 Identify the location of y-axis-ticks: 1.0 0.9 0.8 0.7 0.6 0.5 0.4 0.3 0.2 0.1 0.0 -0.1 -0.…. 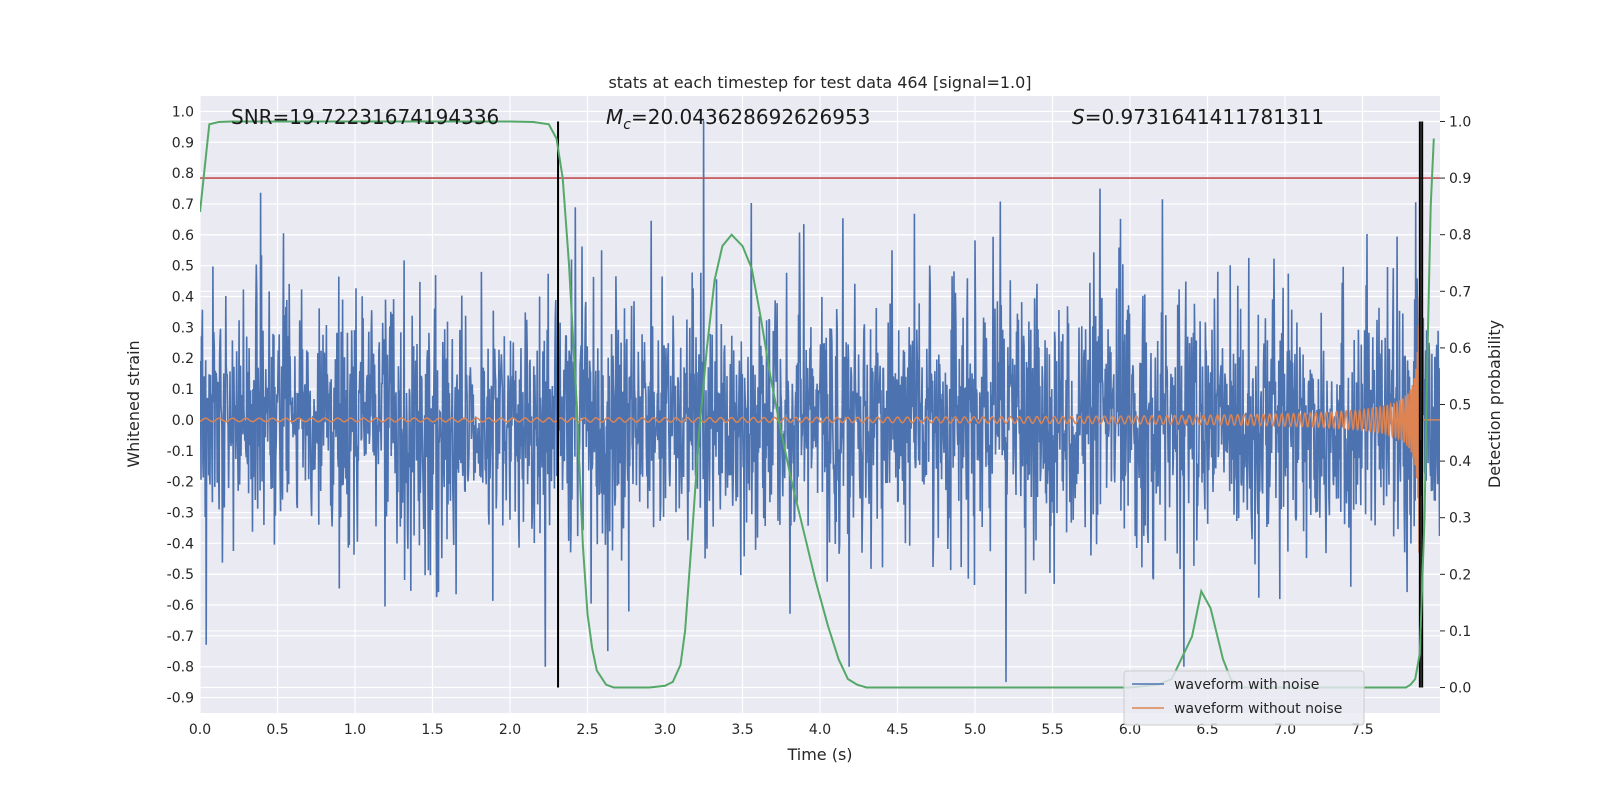
(180, 405).